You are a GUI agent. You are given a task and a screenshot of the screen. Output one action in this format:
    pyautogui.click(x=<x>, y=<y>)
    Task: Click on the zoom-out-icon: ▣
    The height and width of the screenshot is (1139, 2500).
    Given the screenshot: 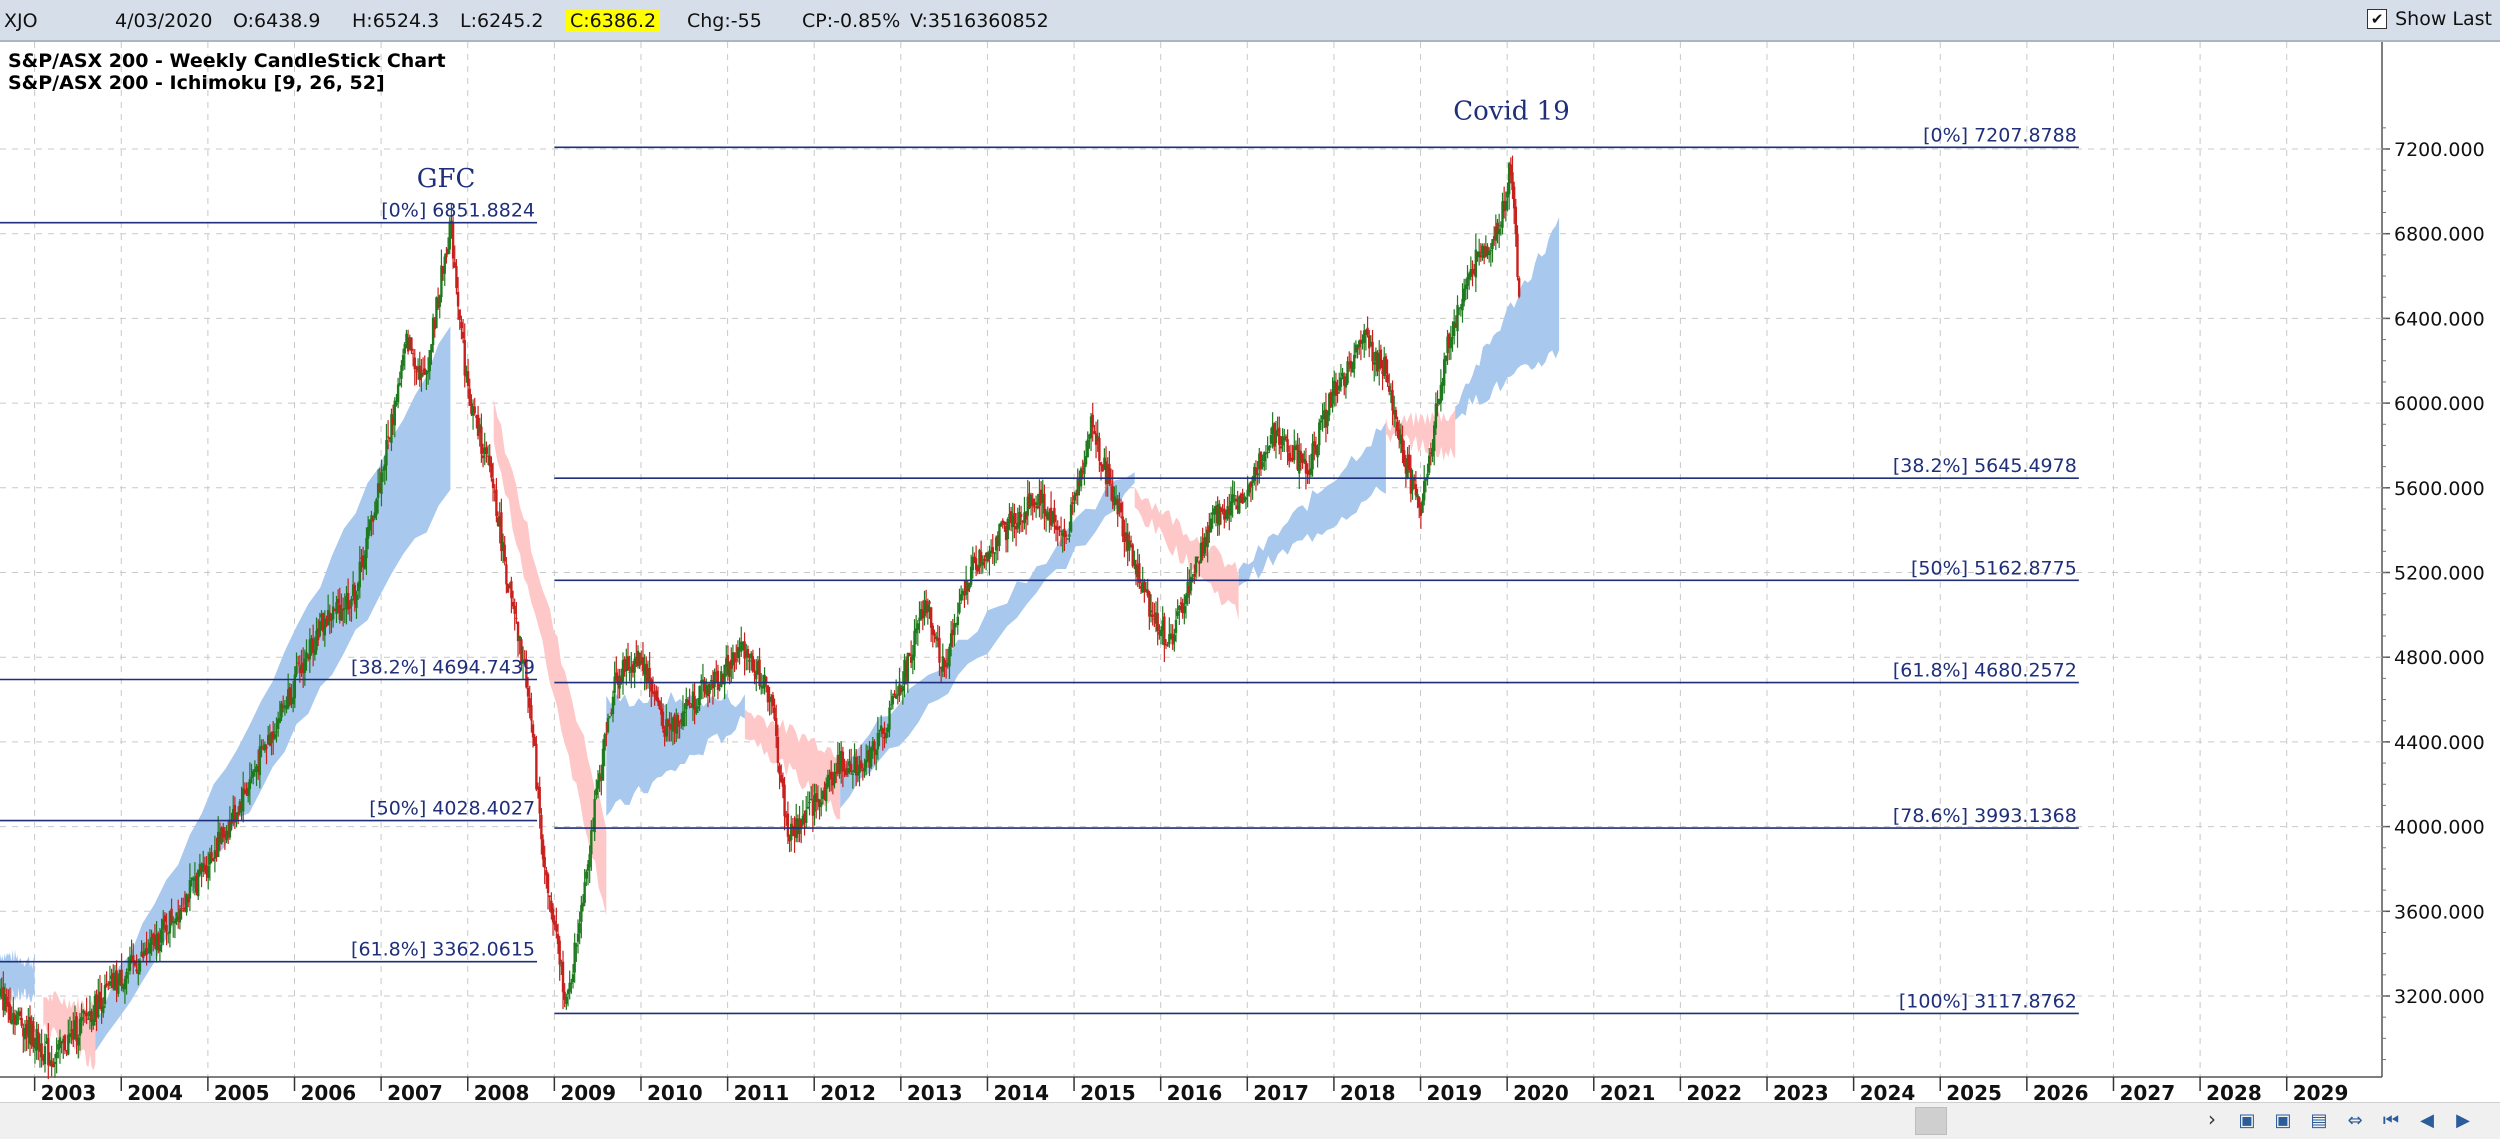 What is the action you would take?
    pyautogui.click(x=2283, y=1120)
    